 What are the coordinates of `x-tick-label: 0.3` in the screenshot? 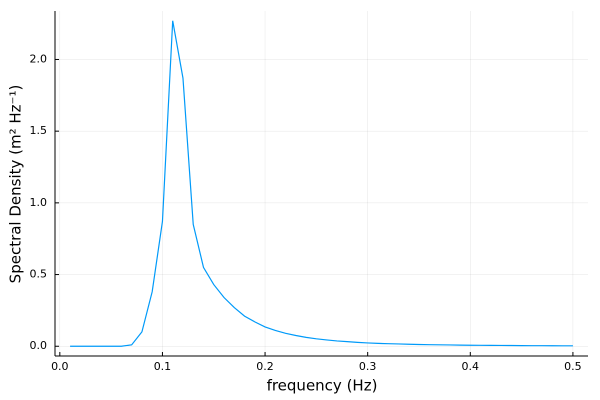 It's located at (368, 366).